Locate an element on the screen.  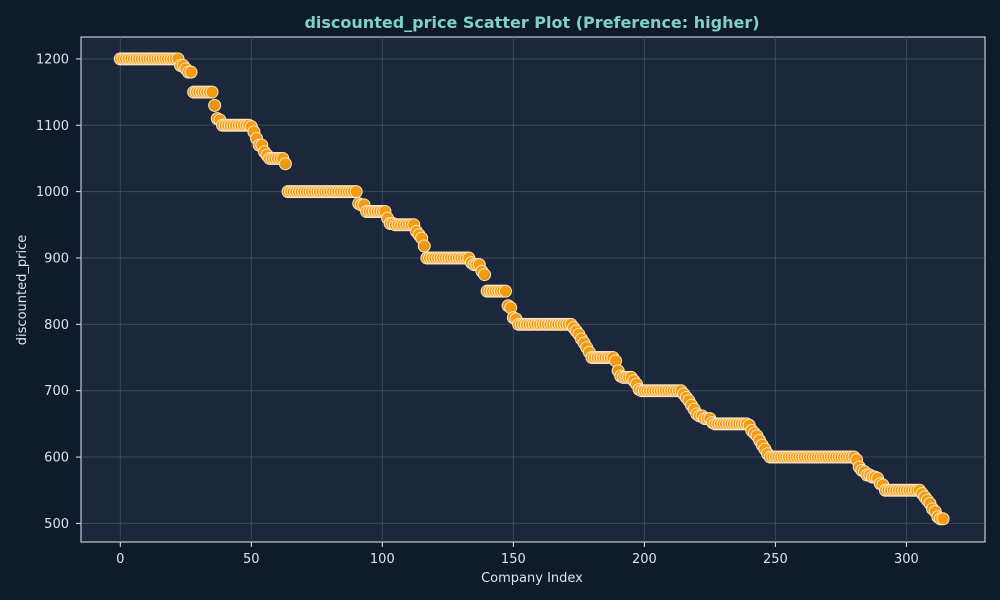
y-tick-label: 700 is located at coordinates (56, 391).